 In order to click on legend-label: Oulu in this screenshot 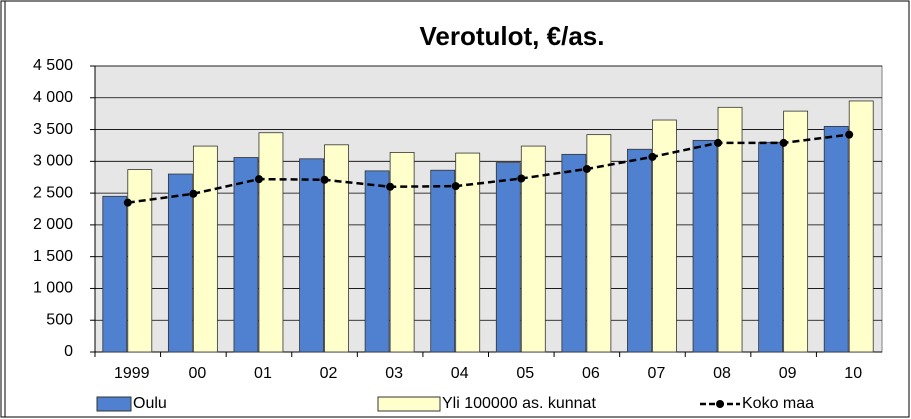, I will do `click(150, 403)`.